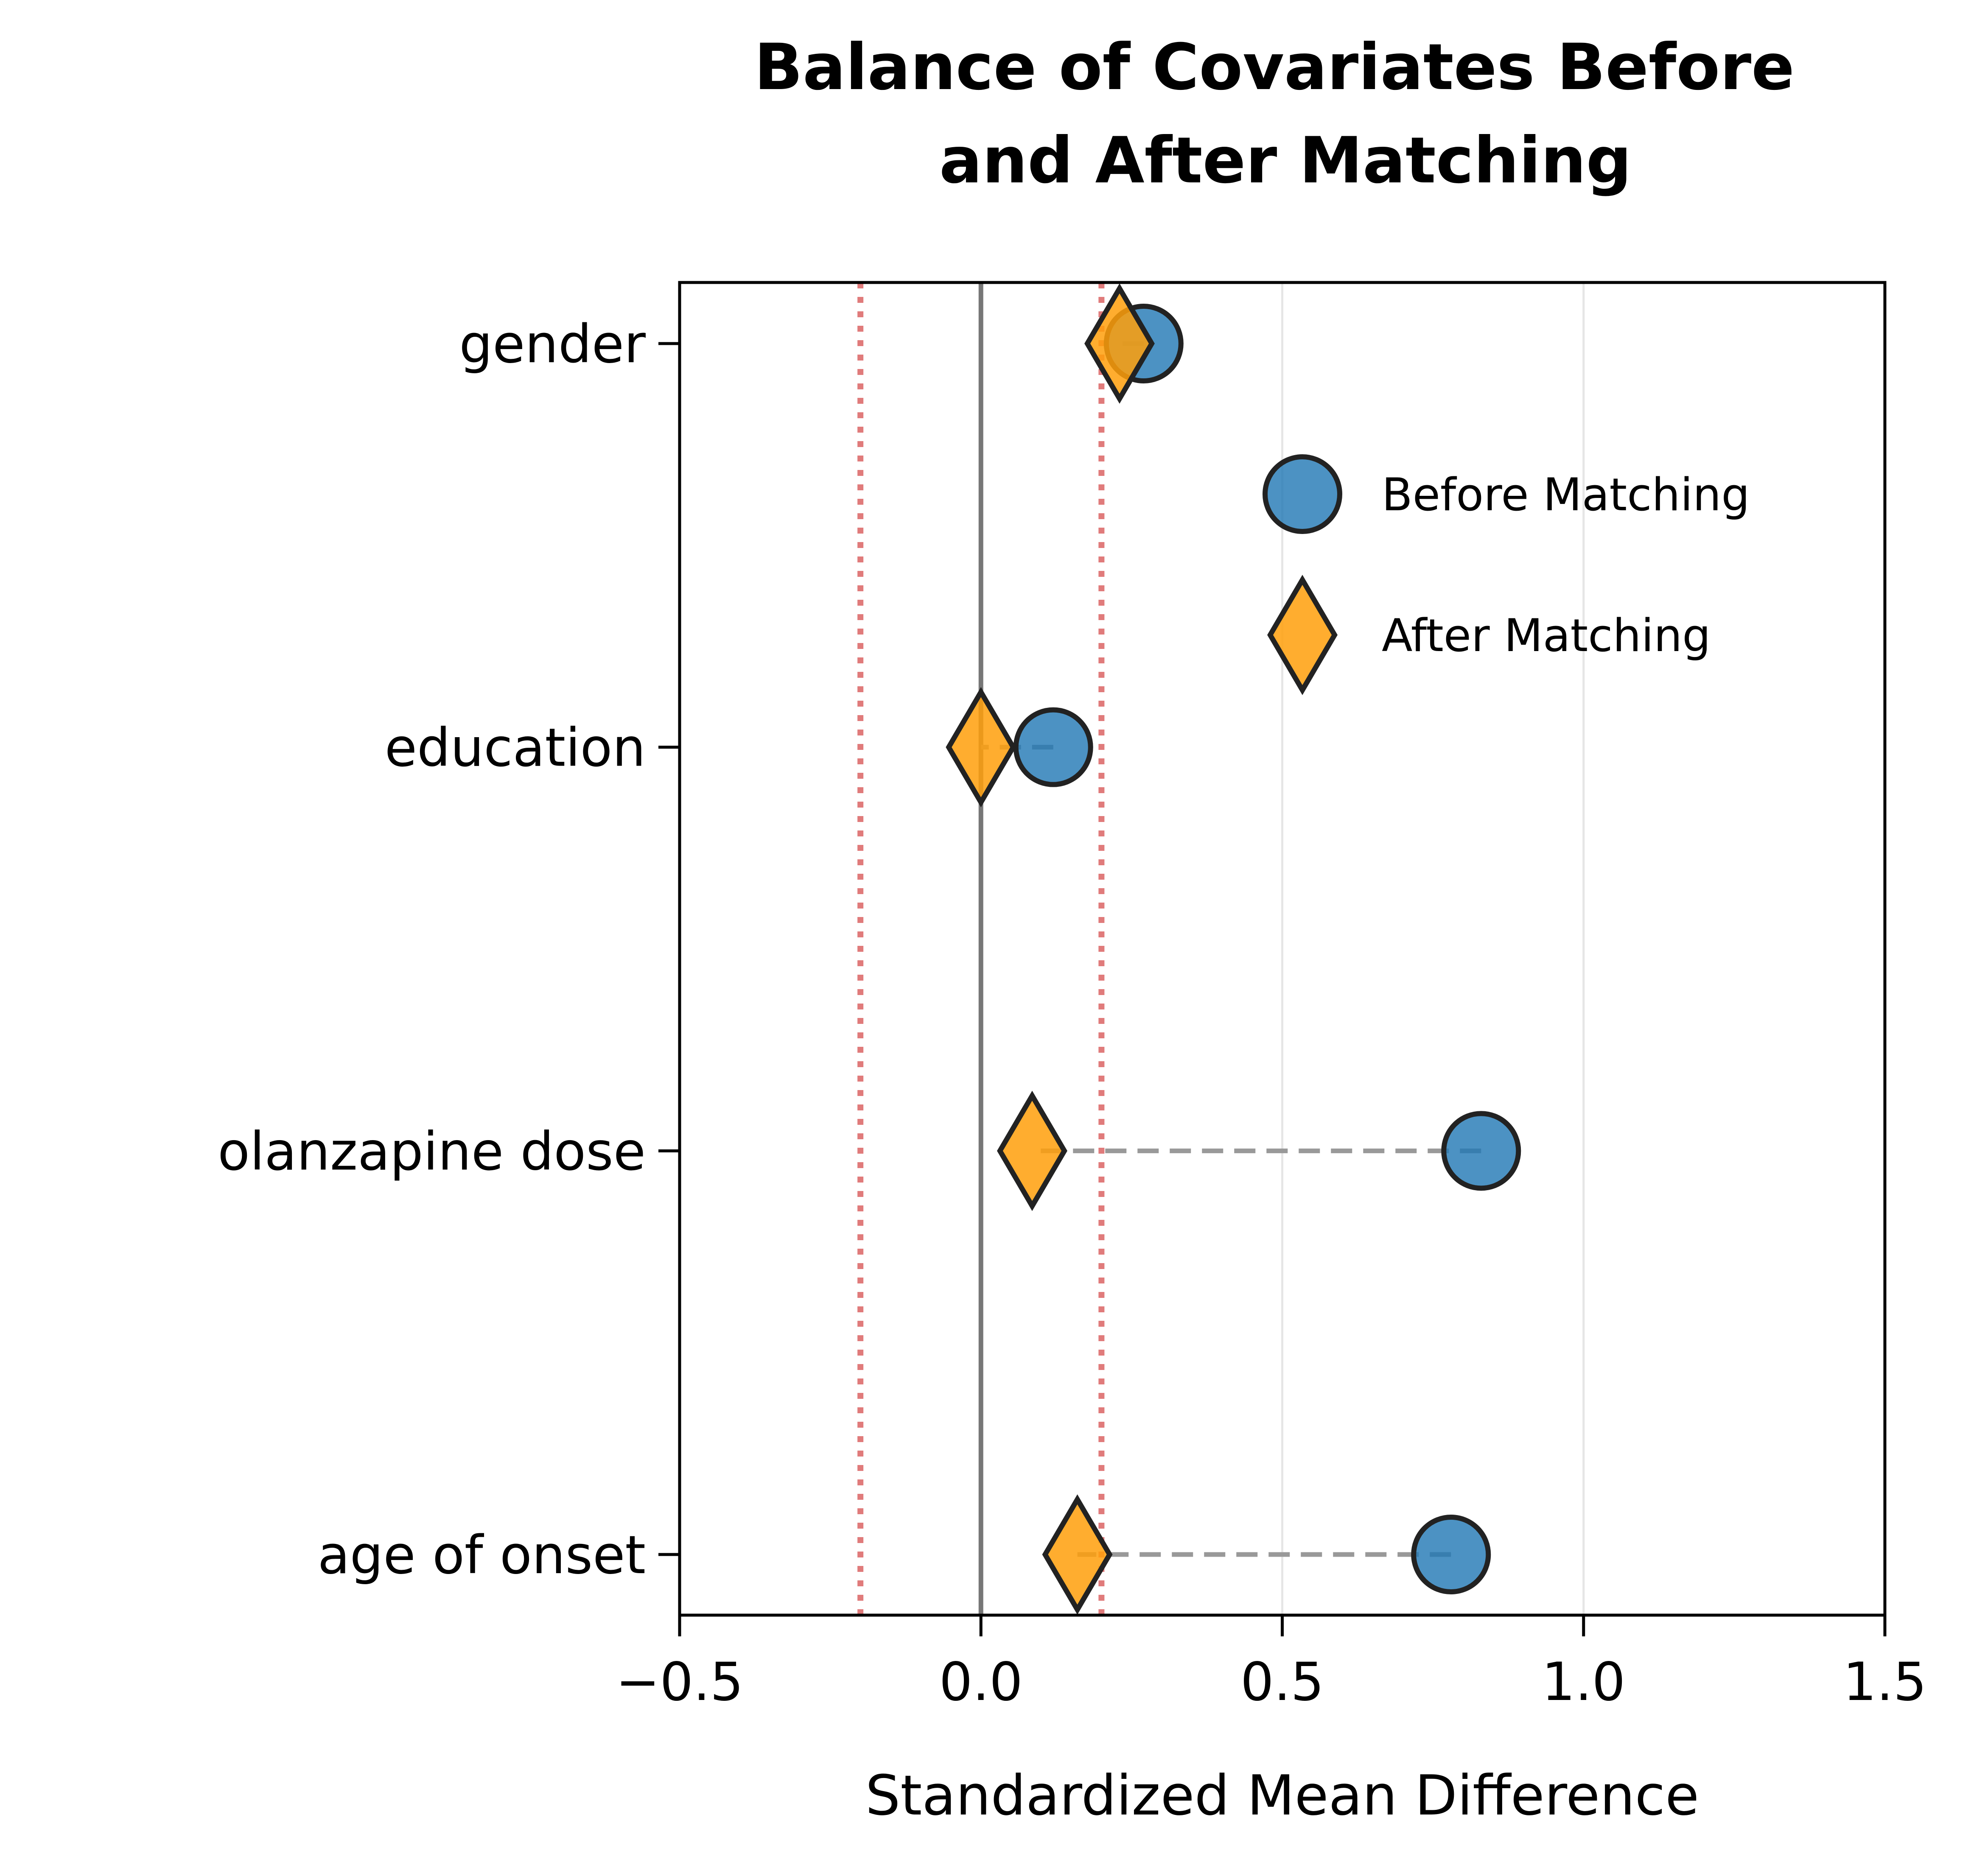 The height and width of the screenshot is (1876, 1985). I want to click on y-tick-label: gender, so click(552, 344).